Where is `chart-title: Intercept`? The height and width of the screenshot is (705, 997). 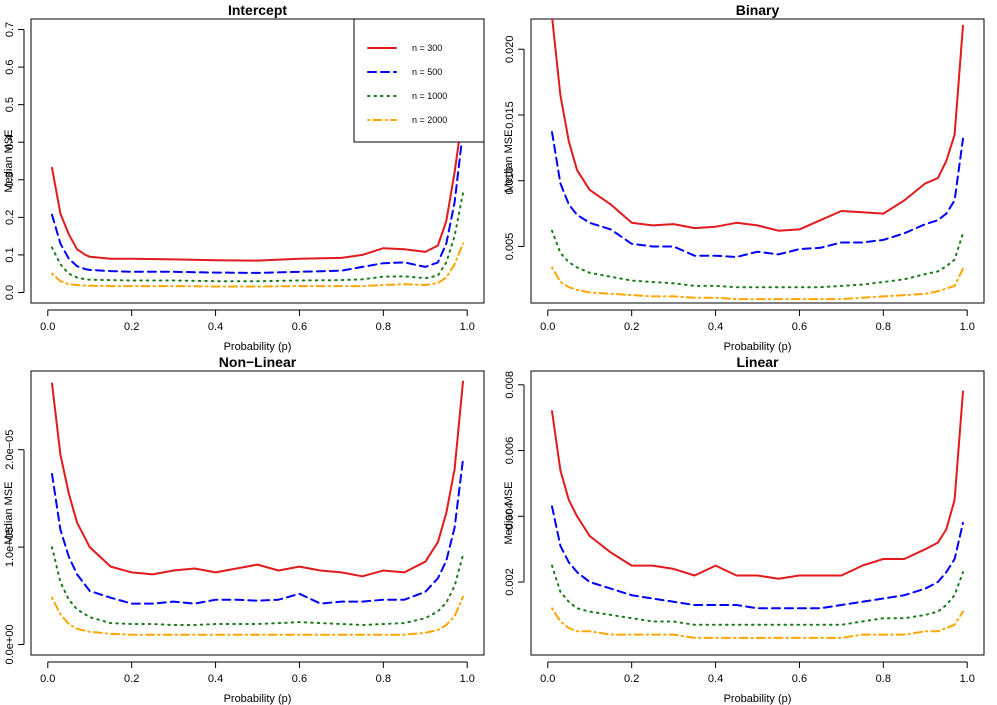 chart-title: Intercept is located at coordinates (257, 10).